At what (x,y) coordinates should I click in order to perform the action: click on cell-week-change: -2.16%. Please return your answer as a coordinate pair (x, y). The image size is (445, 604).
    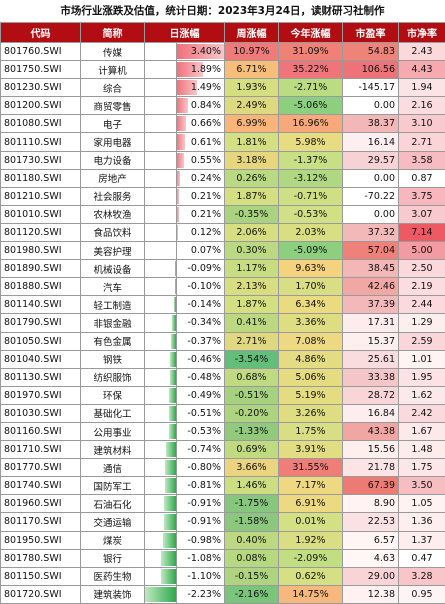
    Looking at the image, I should click on (252, 594).